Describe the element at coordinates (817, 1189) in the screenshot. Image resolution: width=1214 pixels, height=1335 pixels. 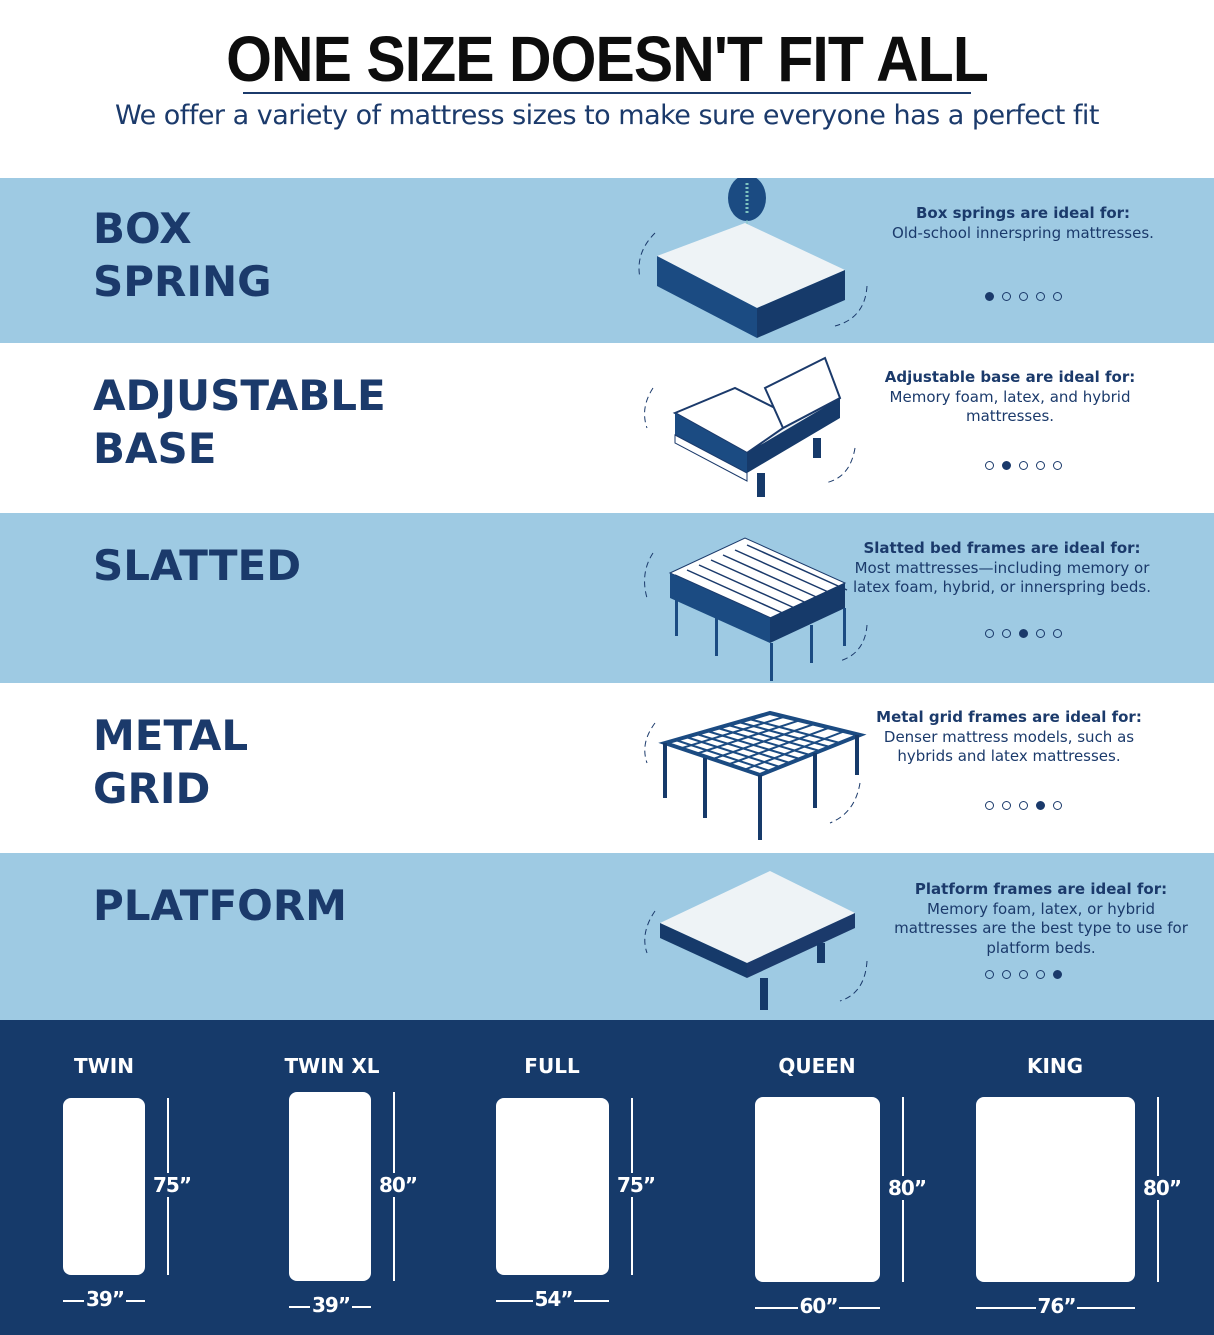
I see `mattress-outline-queen` at that location.